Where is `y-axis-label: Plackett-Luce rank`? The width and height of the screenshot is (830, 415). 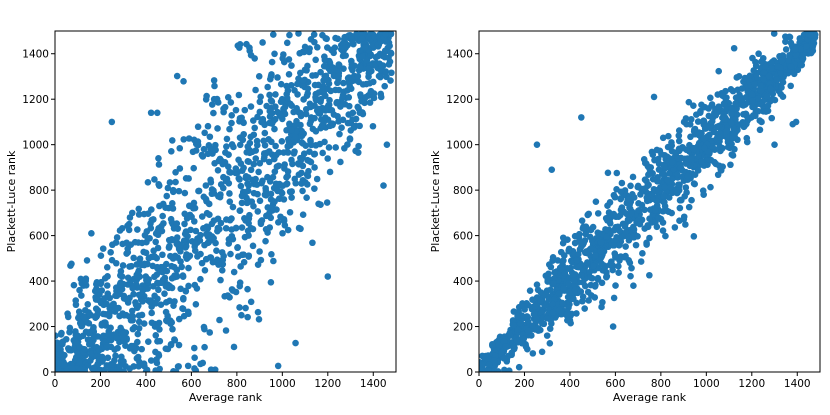 y-axis-label: Plackett-Luce rank is located at coordinates (435, 201).